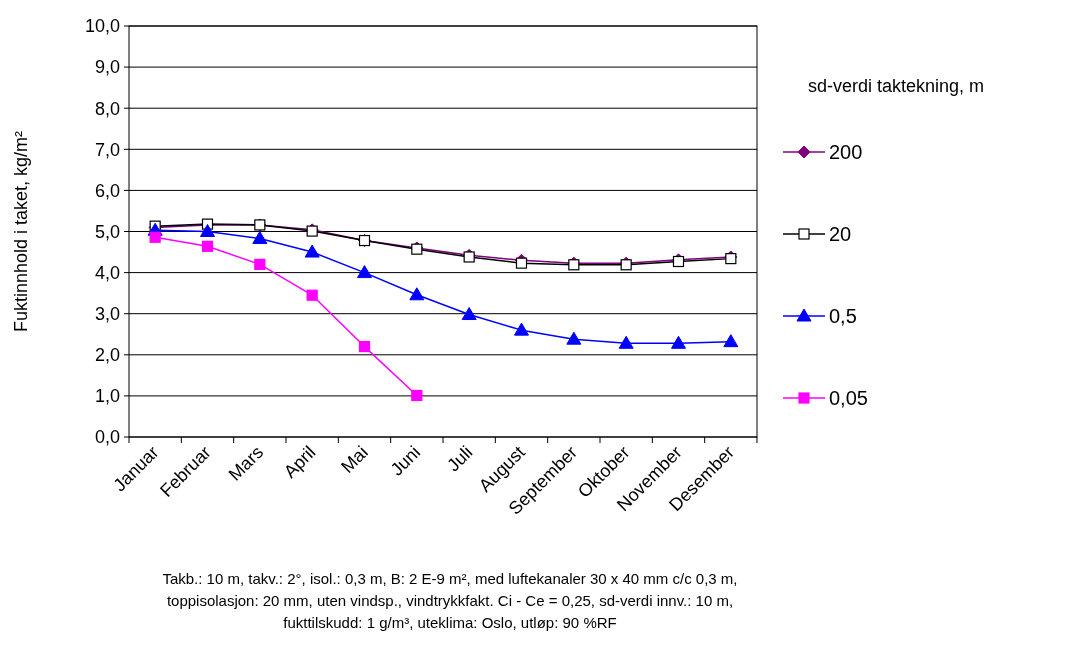 The image size is (1066, 646). I want to click on y-axis-title: Fuktinnhold i taket, kg/m², so click(21, 231).